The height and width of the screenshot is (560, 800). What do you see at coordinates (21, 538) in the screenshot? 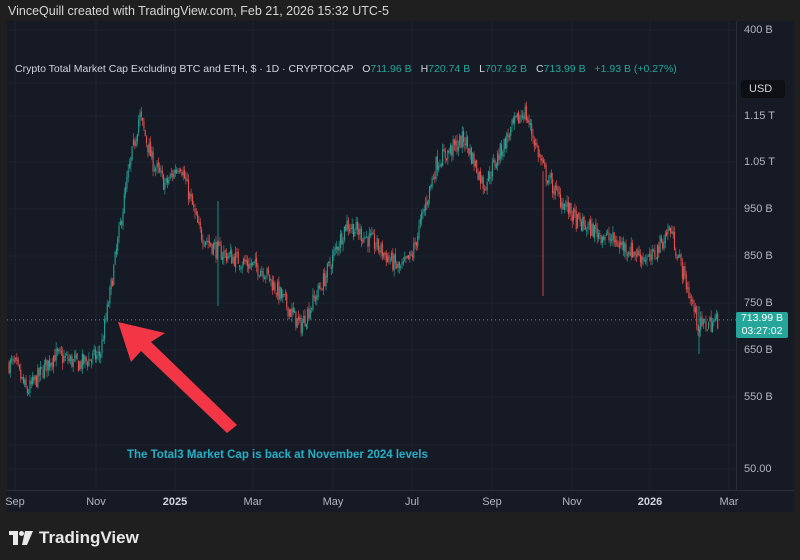
I see `tradingview-logo-icon` at bounding box center [21, 538].